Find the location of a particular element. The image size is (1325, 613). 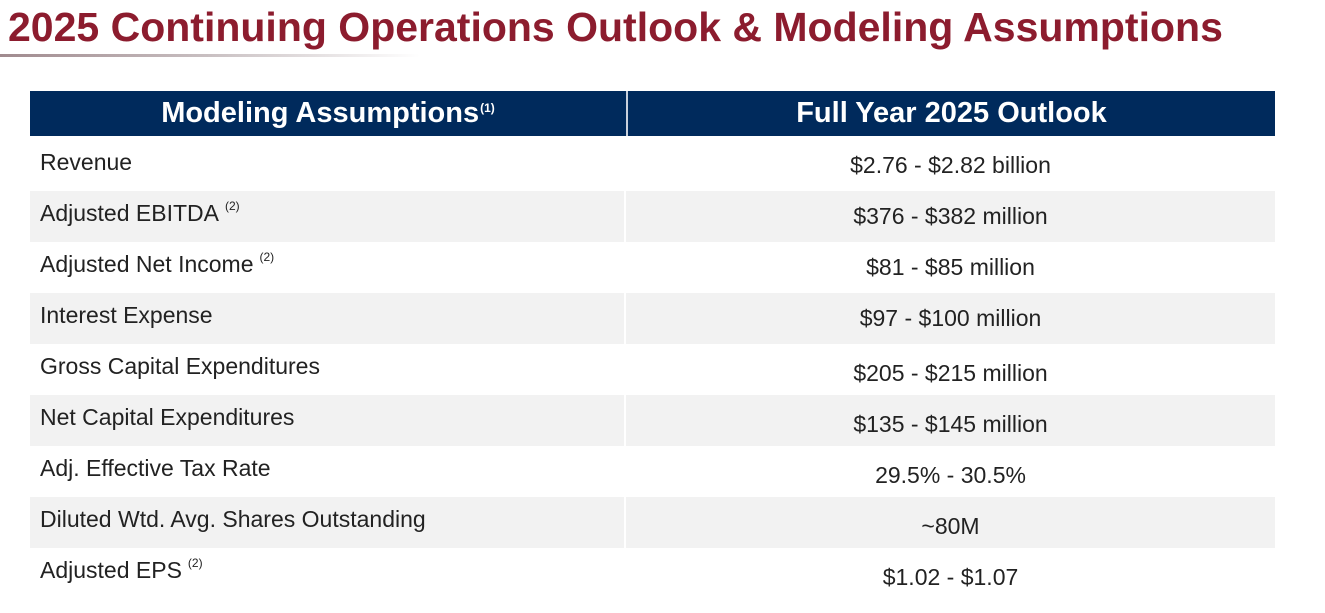

row-label: Interest Expense is located at coordinates (328, 318).